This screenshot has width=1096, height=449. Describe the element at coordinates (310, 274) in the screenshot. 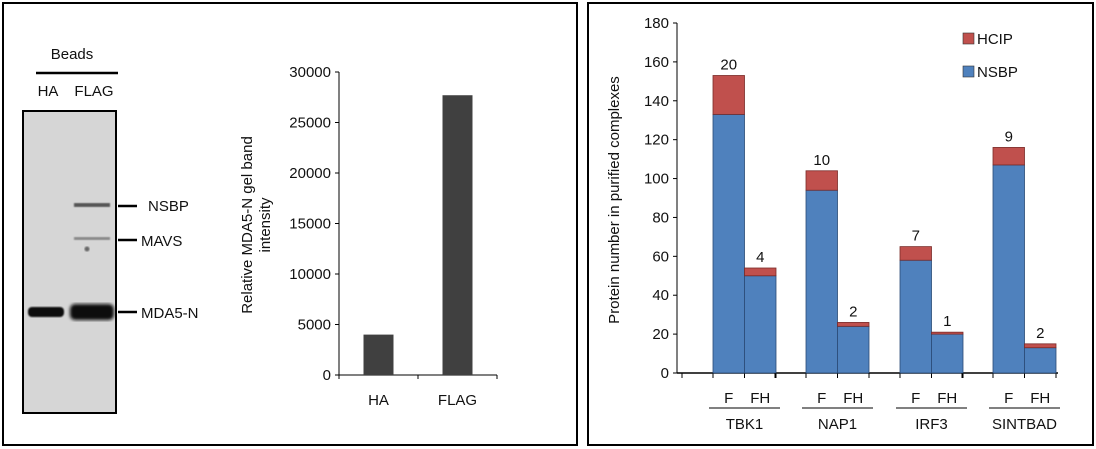

I see `c1-y-tick-label: 10000` at that location.